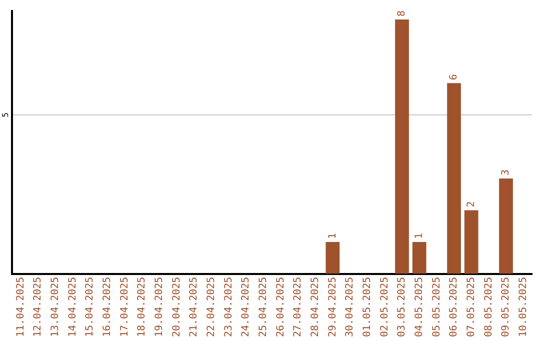 The image size is (540, 340). I want to click on x-tick-label: 05.05.2025, so click(436, 307).